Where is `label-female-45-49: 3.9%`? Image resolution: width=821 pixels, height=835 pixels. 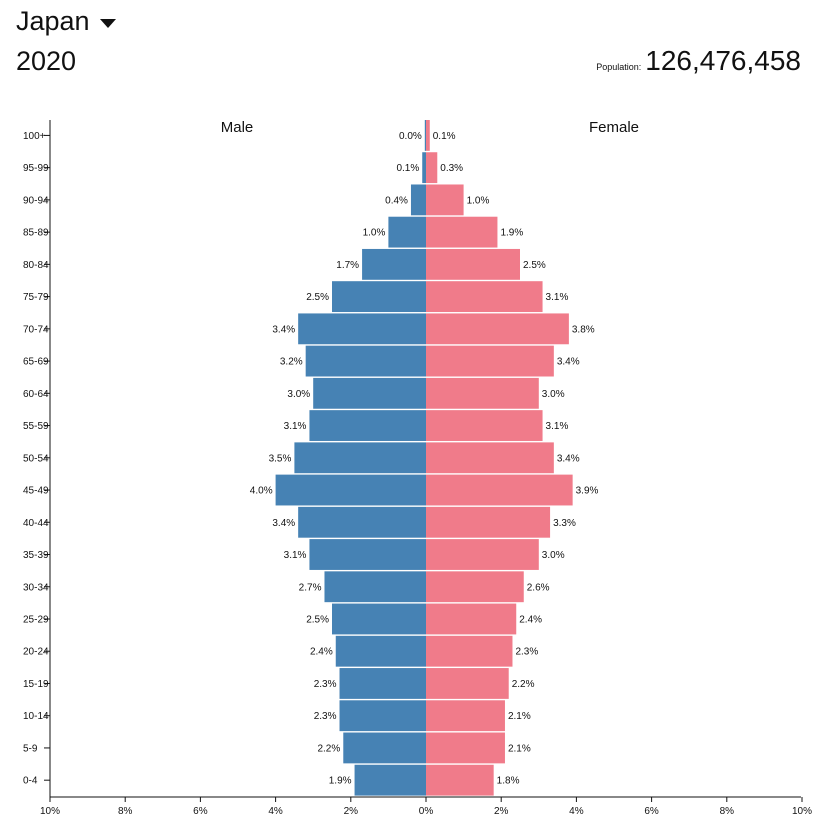 label-female-45-49: 3.9% is located at coordinates (587, 491).